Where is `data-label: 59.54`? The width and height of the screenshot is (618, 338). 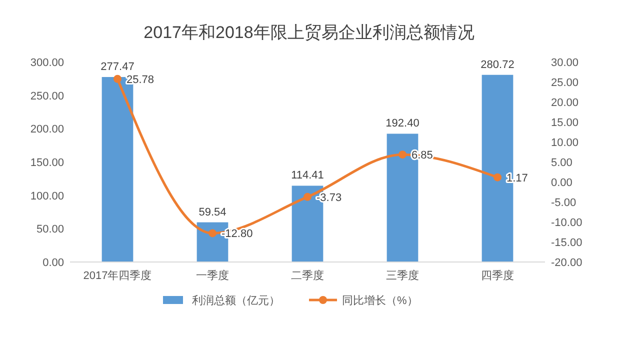 data-label: 59.54 is located at coordinates (212, 212).